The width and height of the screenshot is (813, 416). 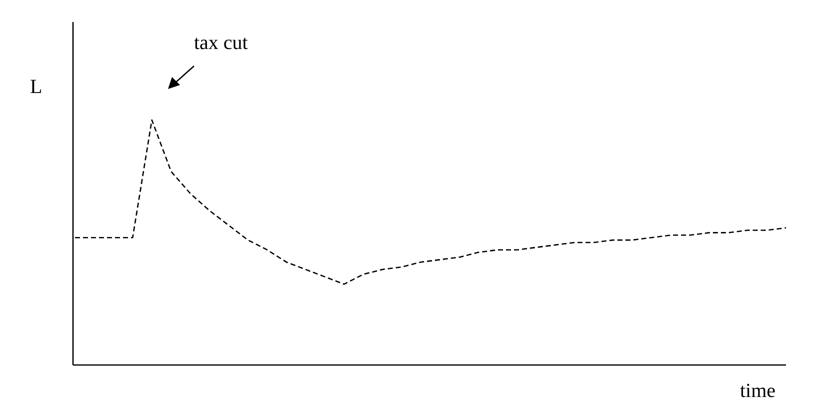 What do you see at coordinates (221, 43) in the screenshot?
I see `text: tax cut` at bounding box center [221, 43].